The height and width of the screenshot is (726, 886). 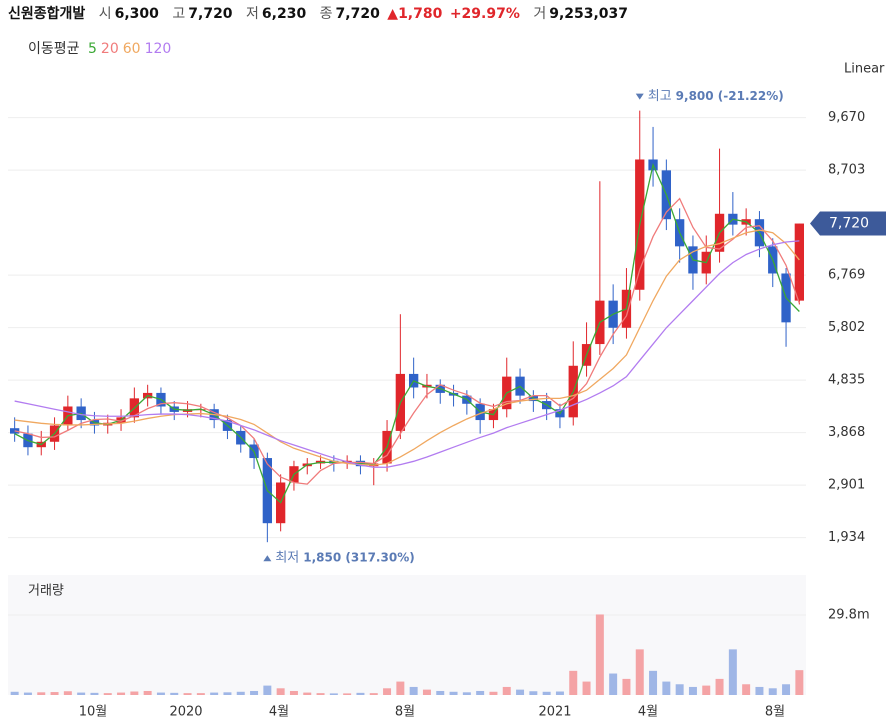 I want to click on change: ▲1,780, so click(x=415, y=14).